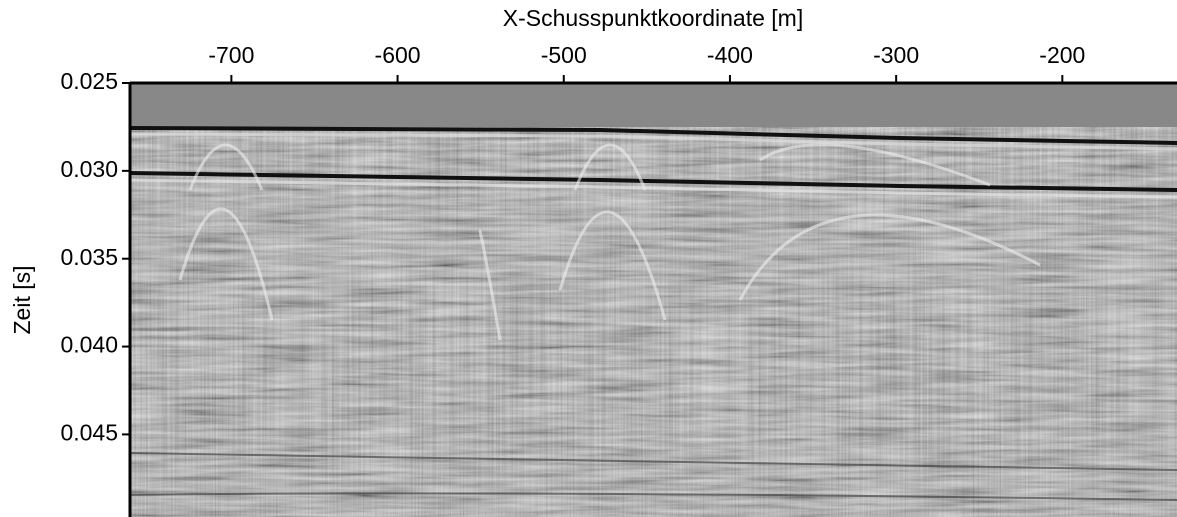  What do you see at coordinates (89, 81) in the screenshot?
I see `y-tick-label: 0.025` at bounding box center [89, 81].